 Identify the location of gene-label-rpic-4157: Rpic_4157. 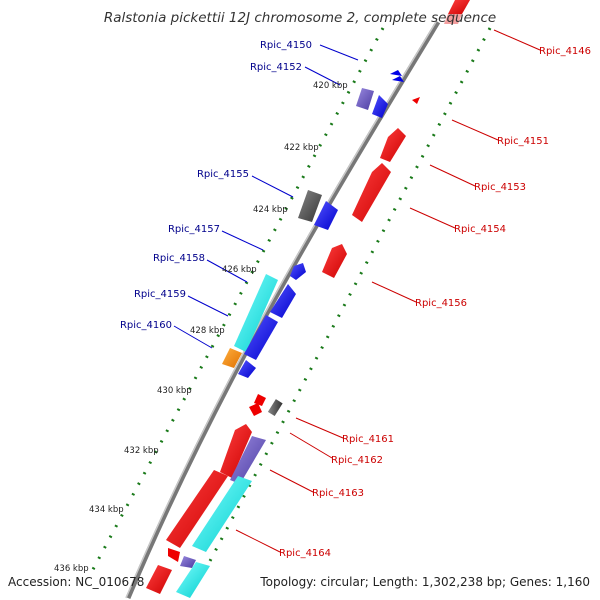
(194, 229).